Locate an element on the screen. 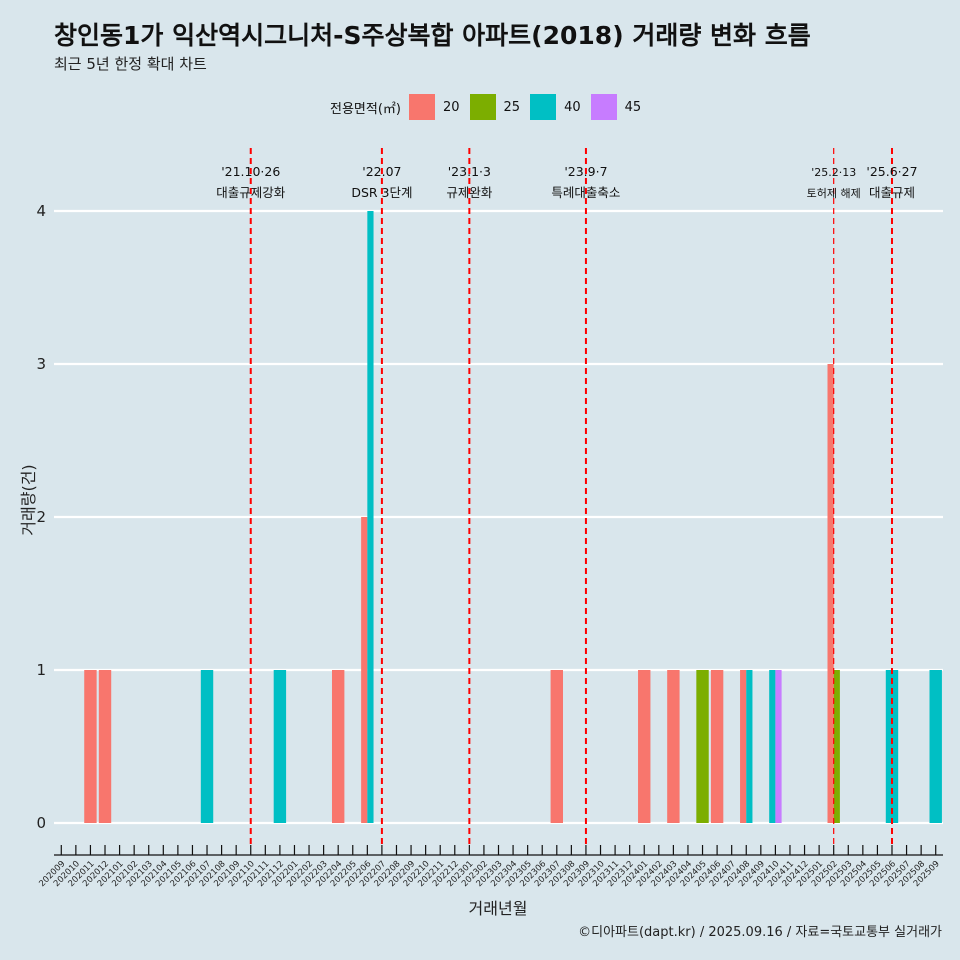 The height and width of the screenshot is (960, 960). annotation-date-202110: '21.10·26 is located at coordinates (250, 171).